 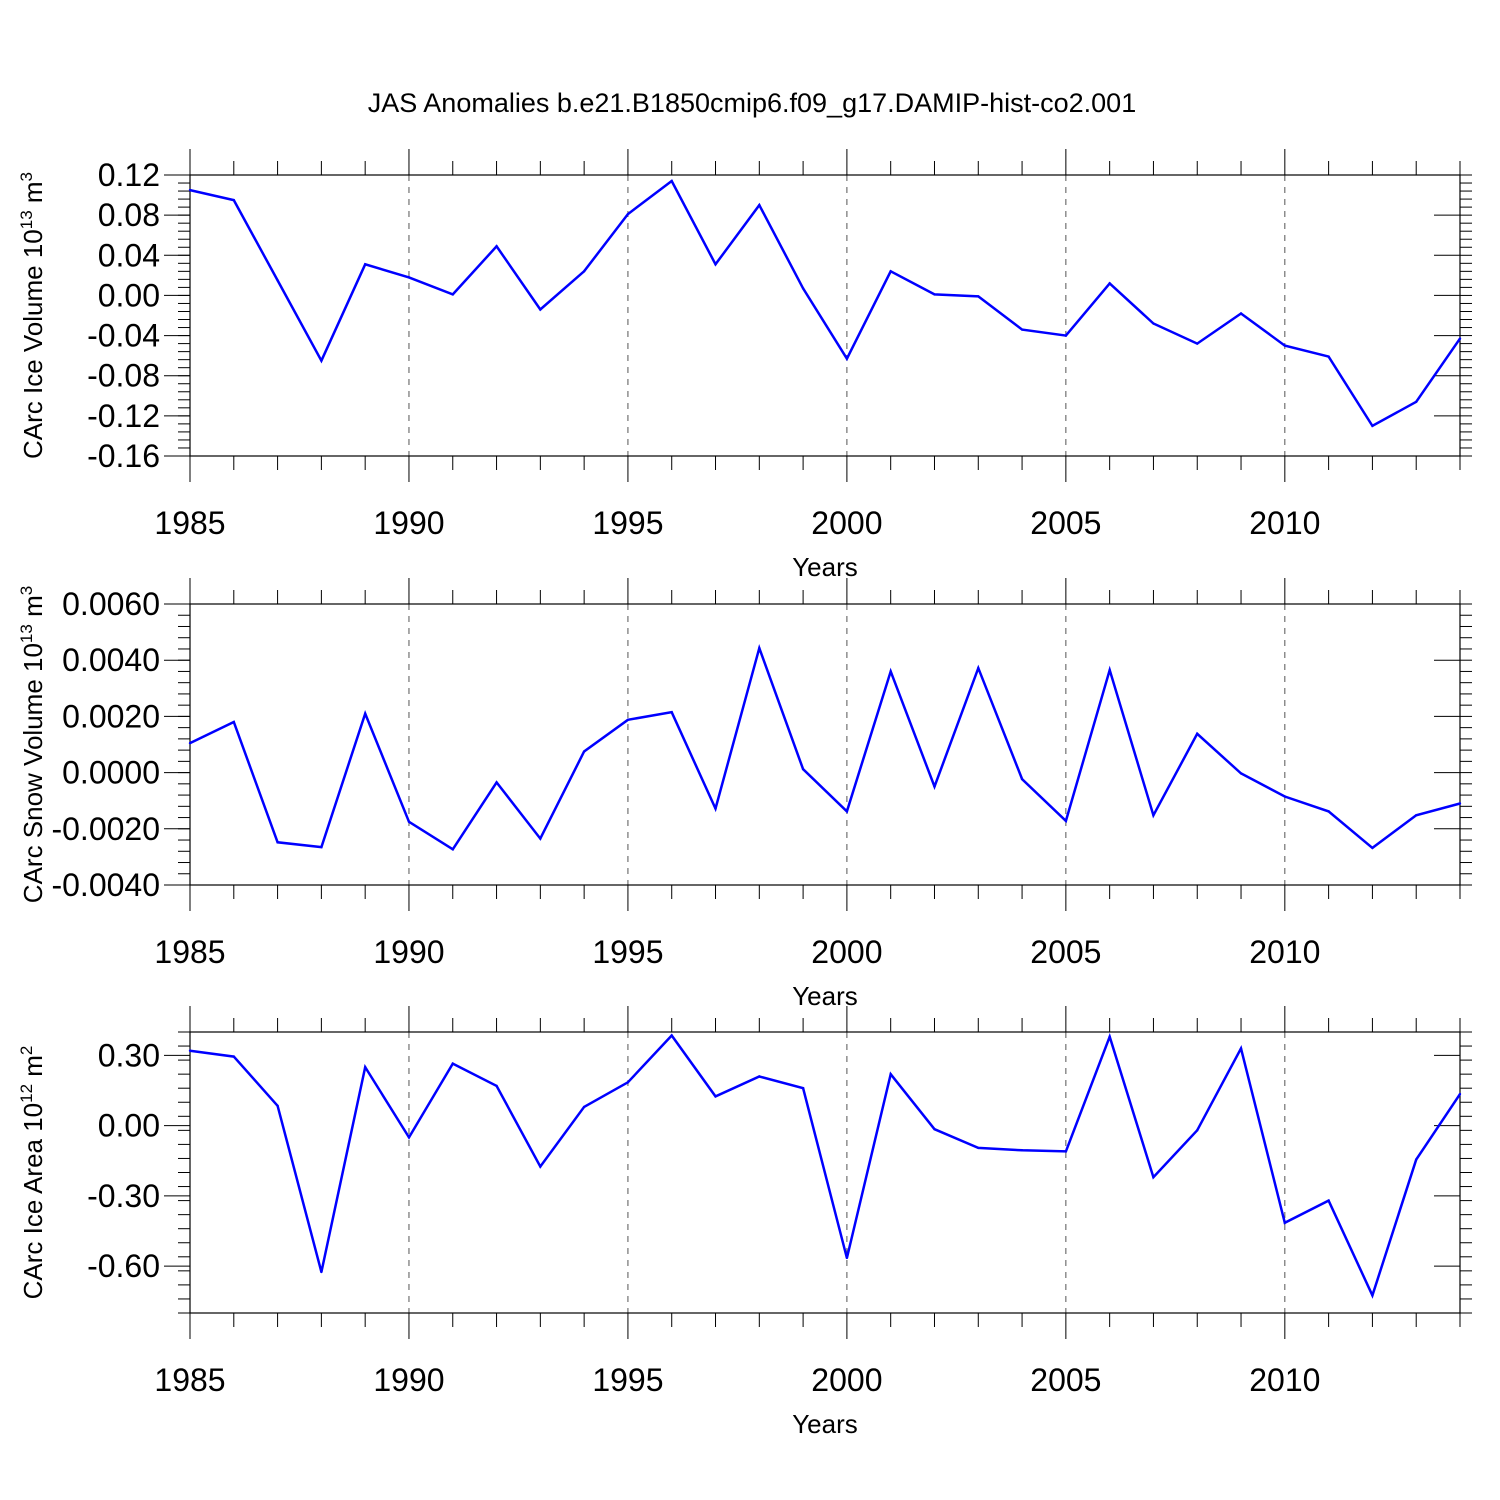 I want to click on y-tick-label: -0.16, so click(x=123, y=456).